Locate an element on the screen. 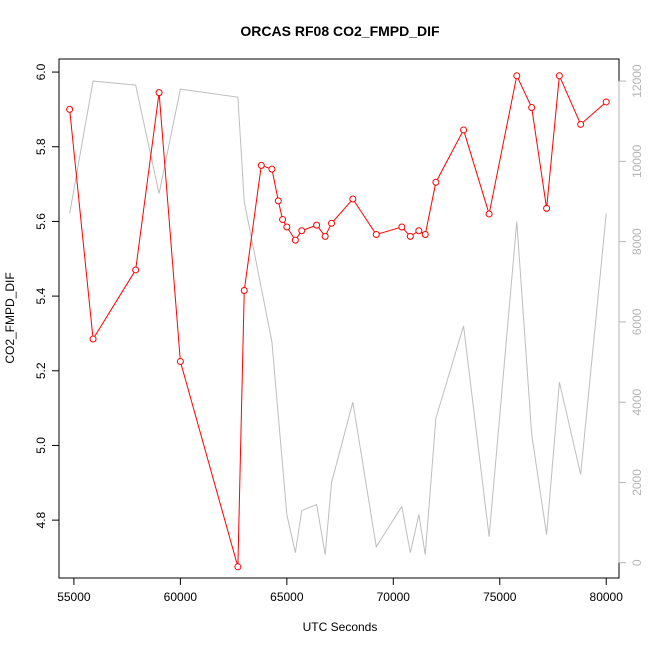 This screenshot has height=650, width=650. y-axis-label: CO2_FMPD_DIF is located at coordinates (10, 317).